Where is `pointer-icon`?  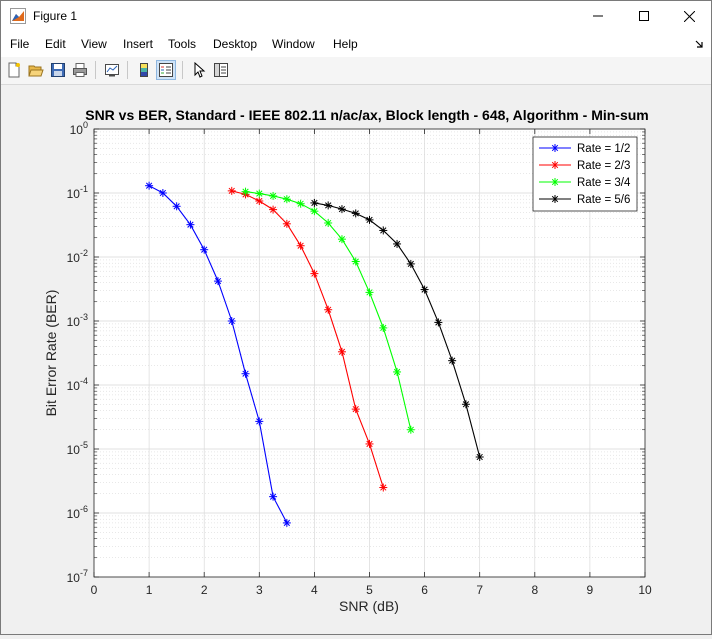
pointer-icon is located at coordinates (200, 70).